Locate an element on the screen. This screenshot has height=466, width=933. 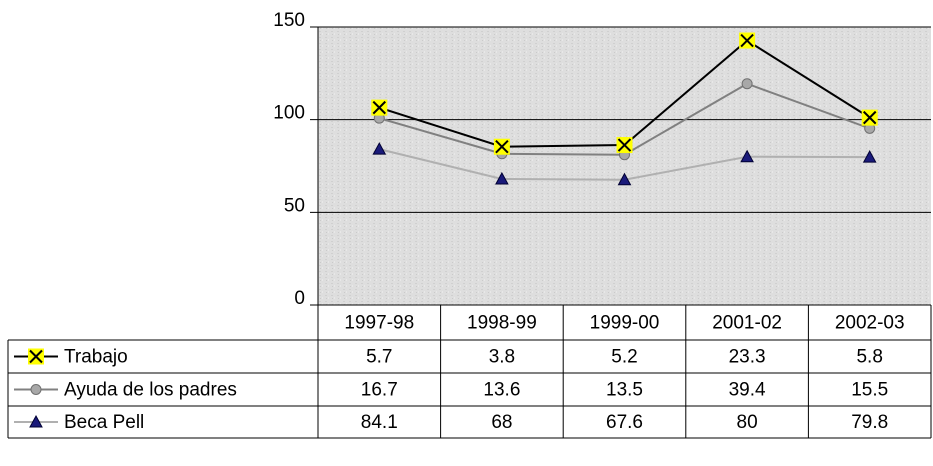
table-value: 39.4 is located at coordinates (747, 390).